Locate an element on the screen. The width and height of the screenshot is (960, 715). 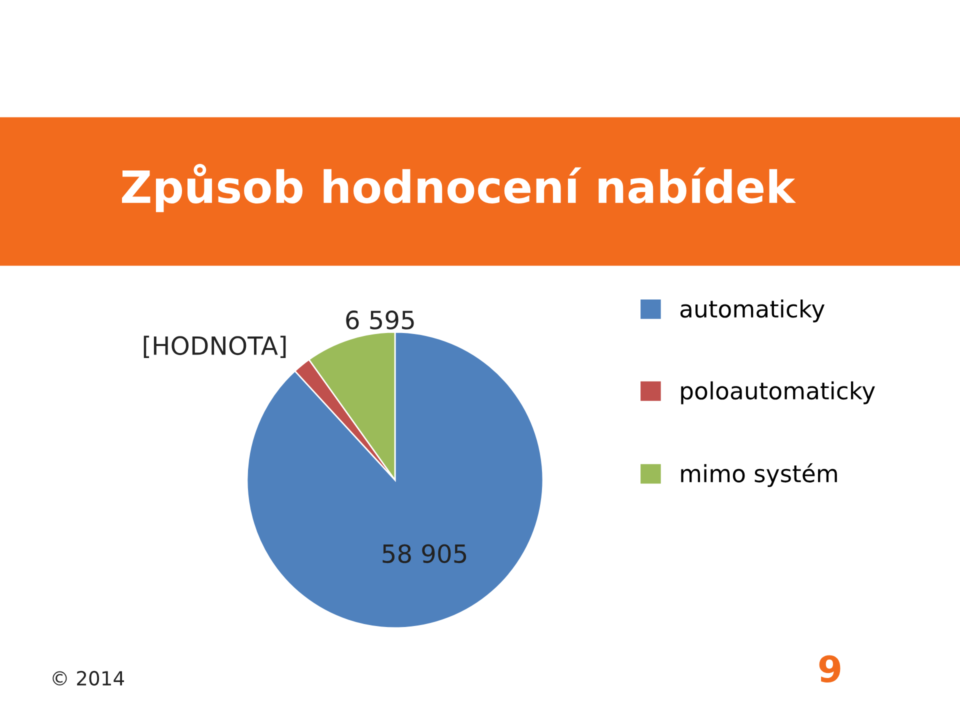
chart-title: Způsob hodnocení nabídek is located at coordinates (459, 188).